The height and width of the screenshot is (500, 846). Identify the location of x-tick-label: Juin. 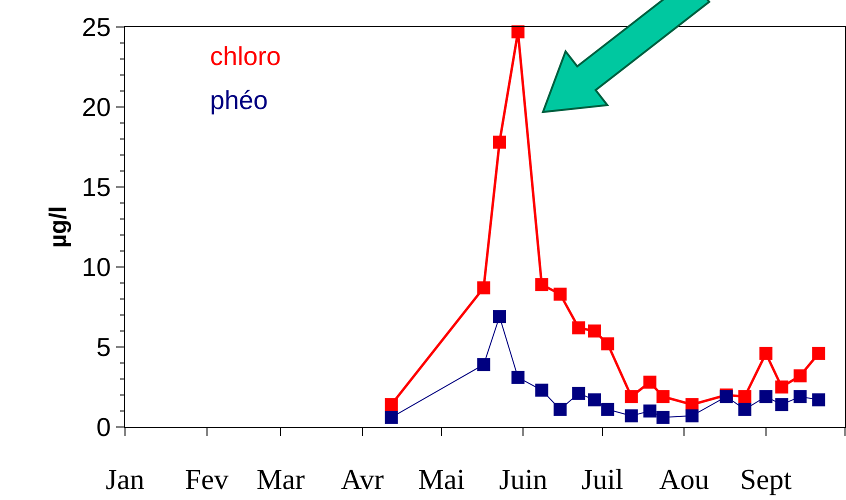
(523, 480).